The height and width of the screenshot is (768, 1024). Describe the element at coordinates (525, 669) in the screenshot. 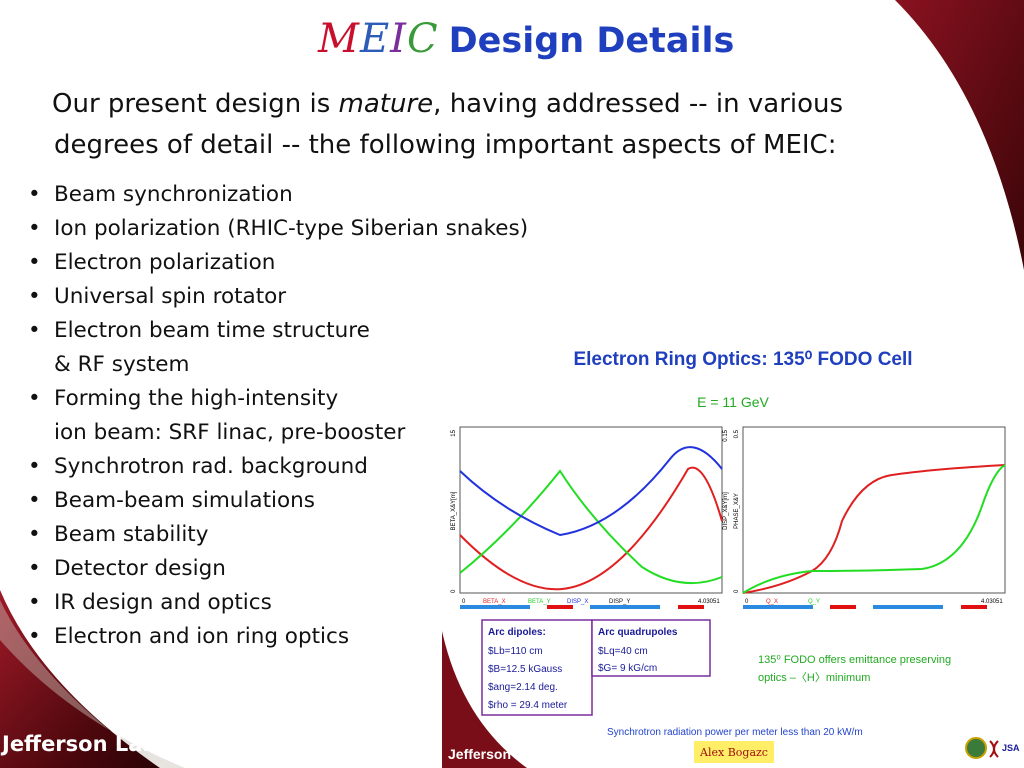

I see `arc-dipole-param: $B=12.5 kGauss` at that location.